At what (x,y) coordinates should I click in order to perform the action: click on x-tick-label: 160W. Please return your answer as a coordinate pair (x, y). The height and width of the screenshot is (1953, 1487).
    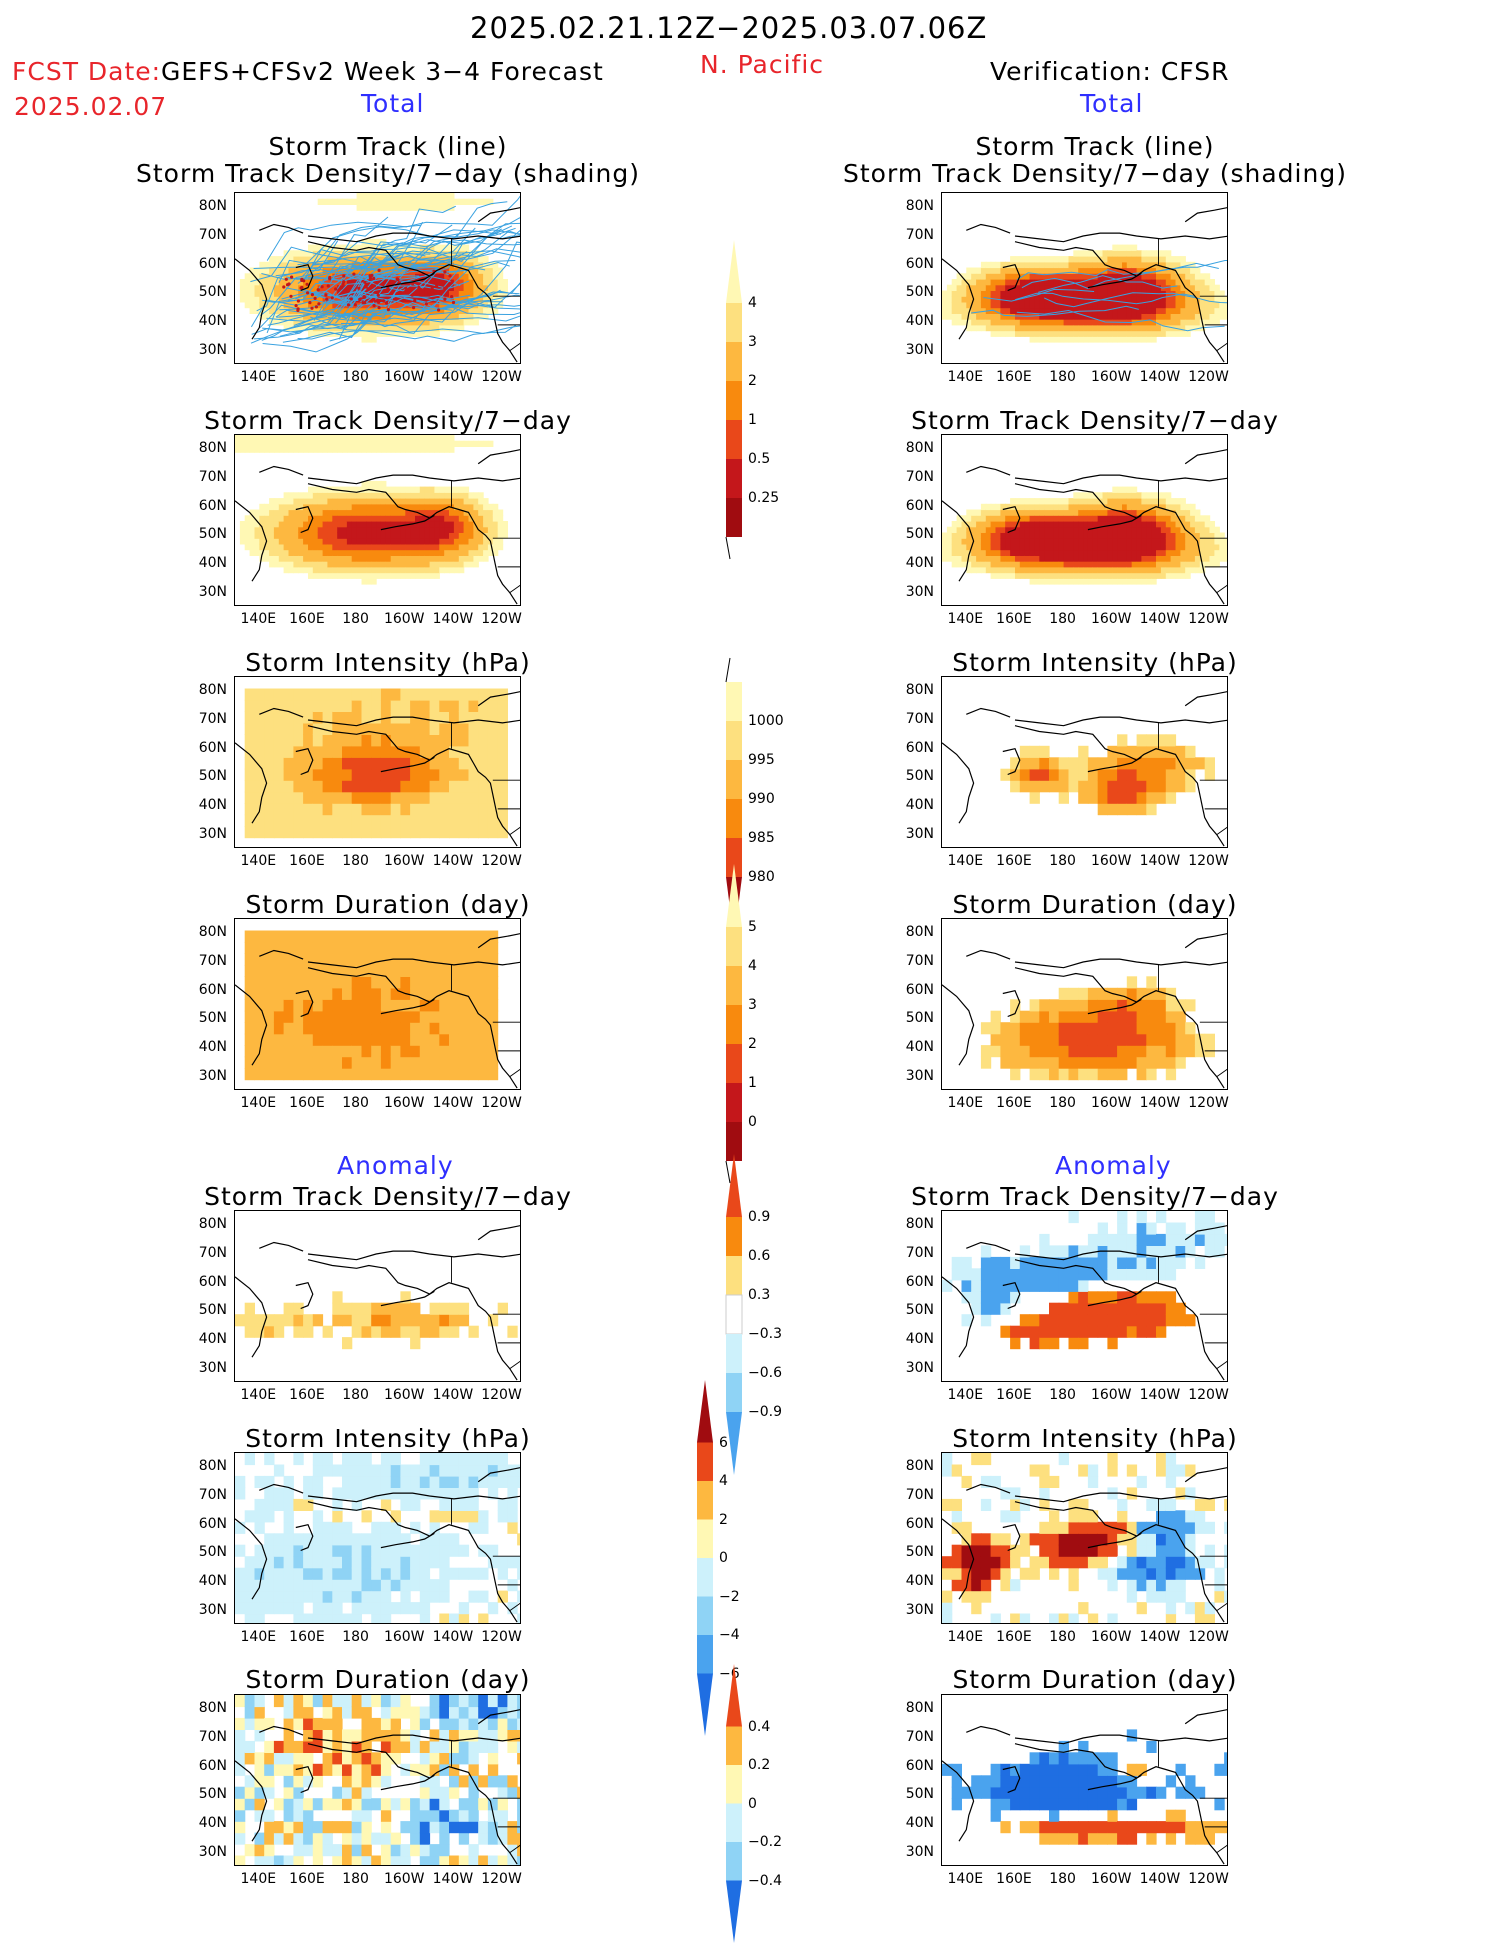
    Looking at the image, I should click on (404, 377).